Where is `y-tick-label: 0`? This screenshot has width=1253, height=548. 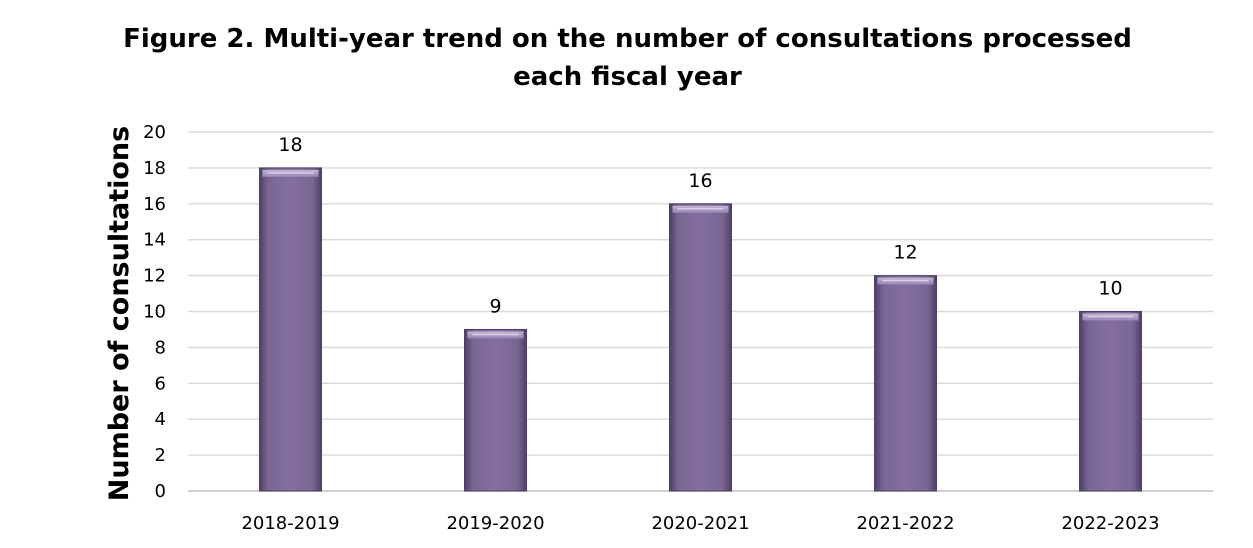
y-tick-label: 0 is located at coordinates (160, 491).